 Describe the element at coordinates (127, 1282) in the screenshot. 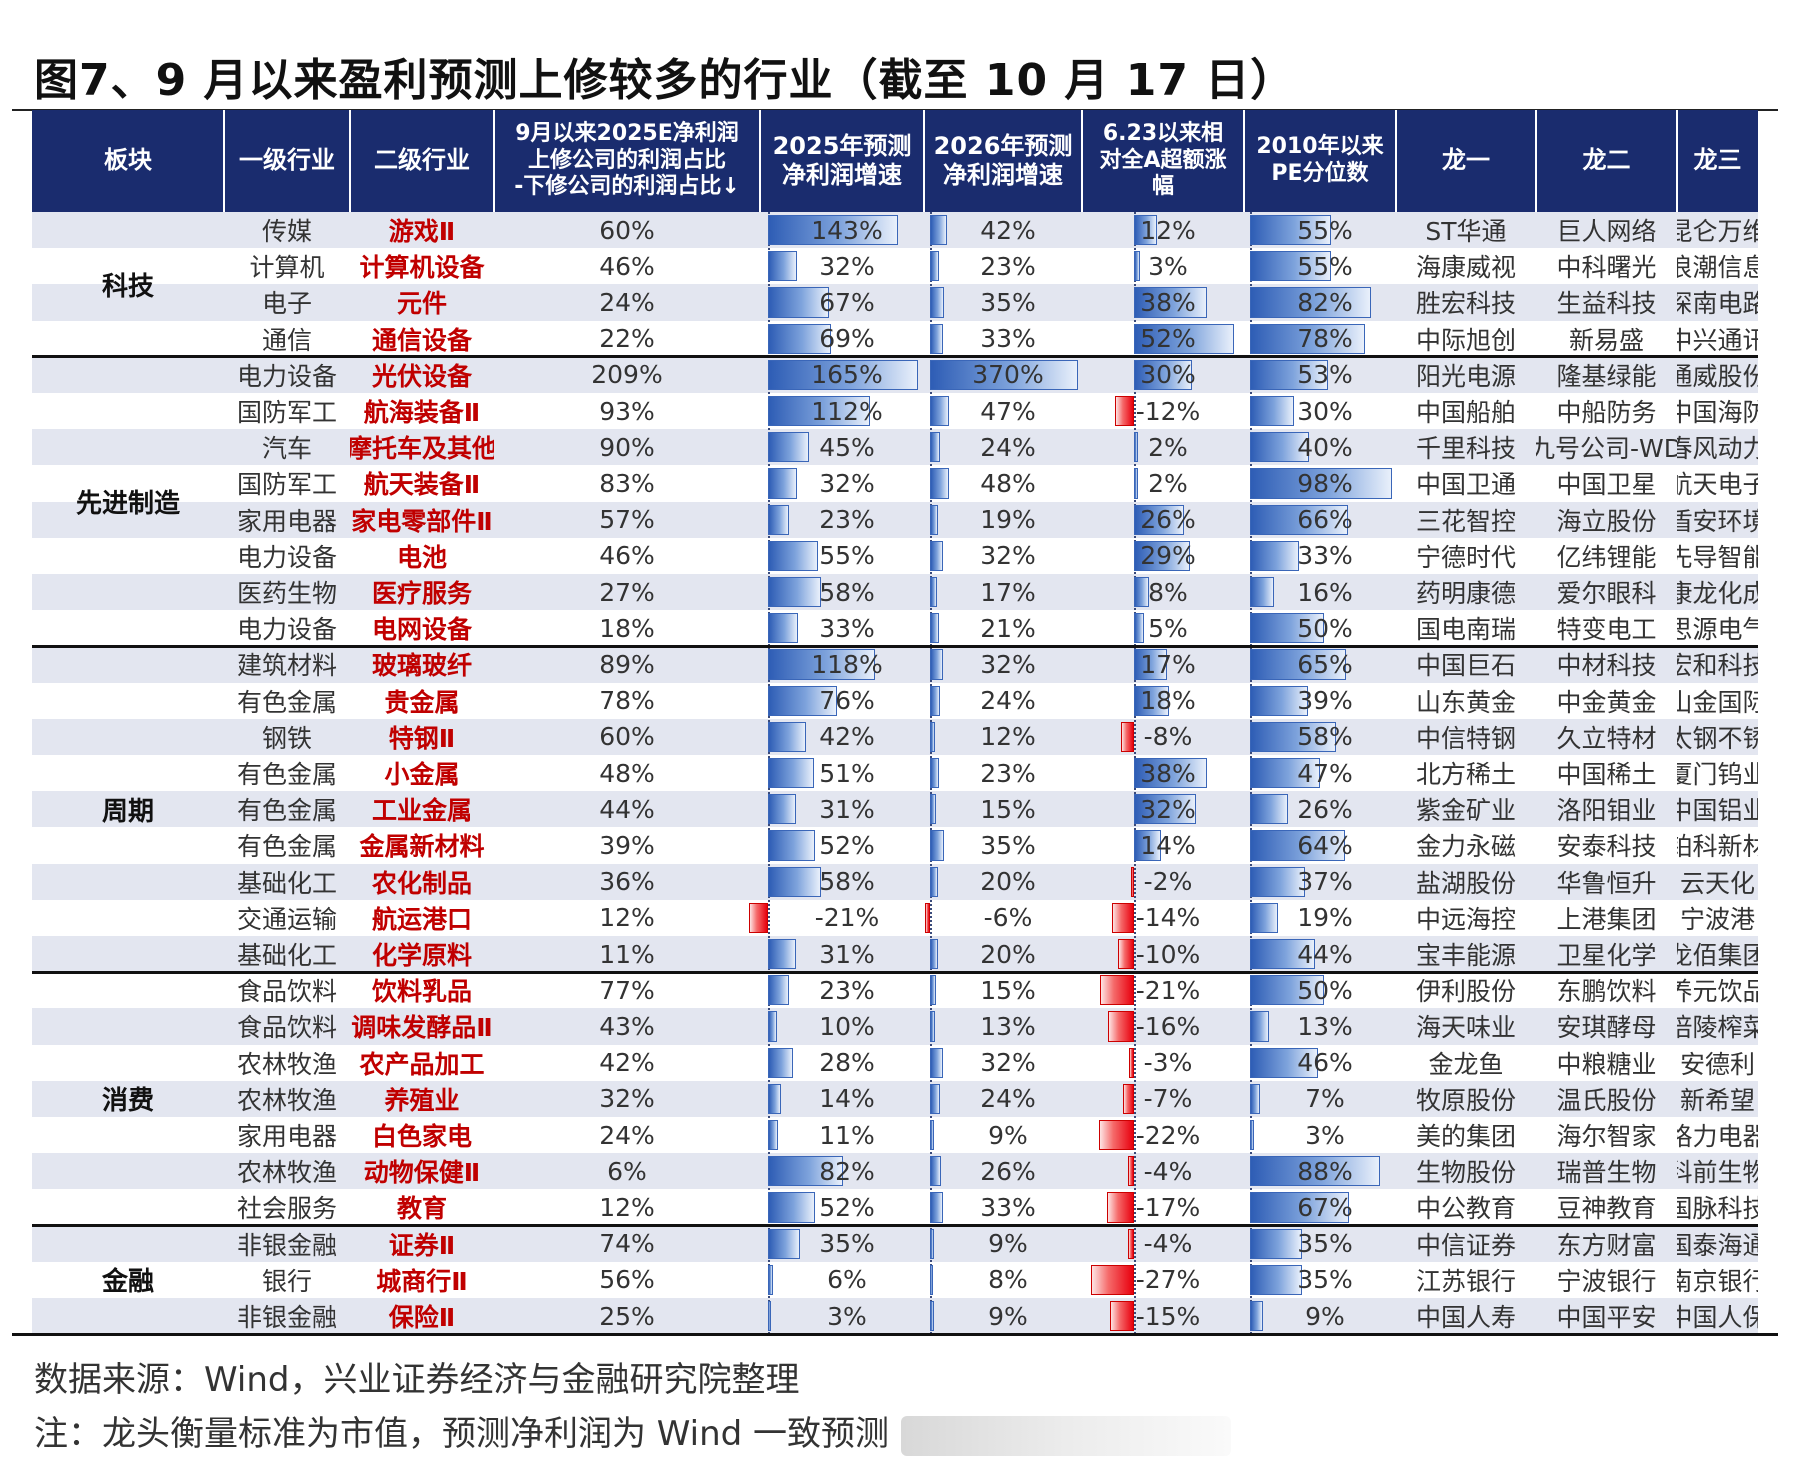

I see `sector-label: 金融` at that location.